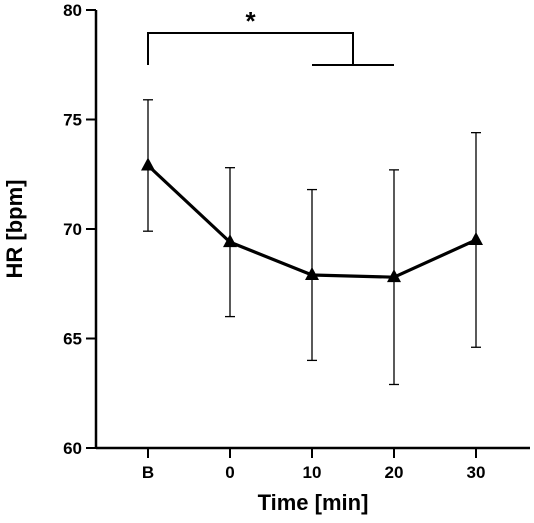 This screenshot has height=523, width=534. What do you see at coordinates (72, 10) in the screenshot?
I see `y-tick-label-80: 80` at bounding box center [72, 10].